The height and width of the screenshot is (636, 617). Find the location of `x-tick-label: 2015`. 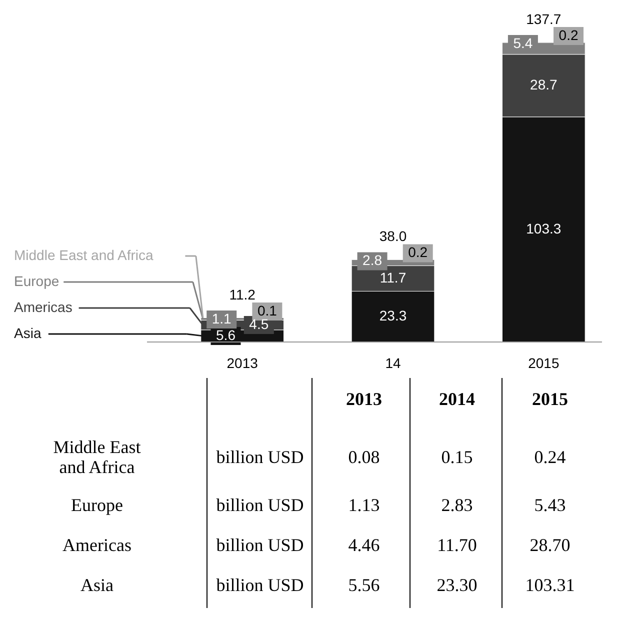

x-tick-label: 2015 is located at coordinates (544, 363).